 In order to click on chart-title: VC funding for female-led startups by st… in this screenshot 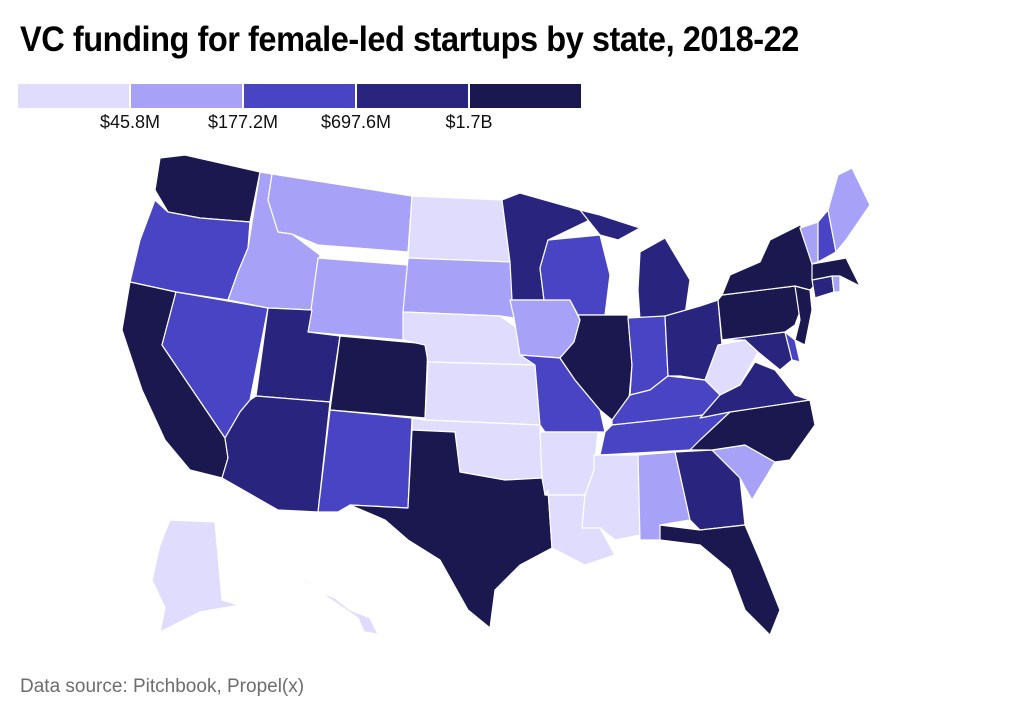, I will do `click(409, 39)`.